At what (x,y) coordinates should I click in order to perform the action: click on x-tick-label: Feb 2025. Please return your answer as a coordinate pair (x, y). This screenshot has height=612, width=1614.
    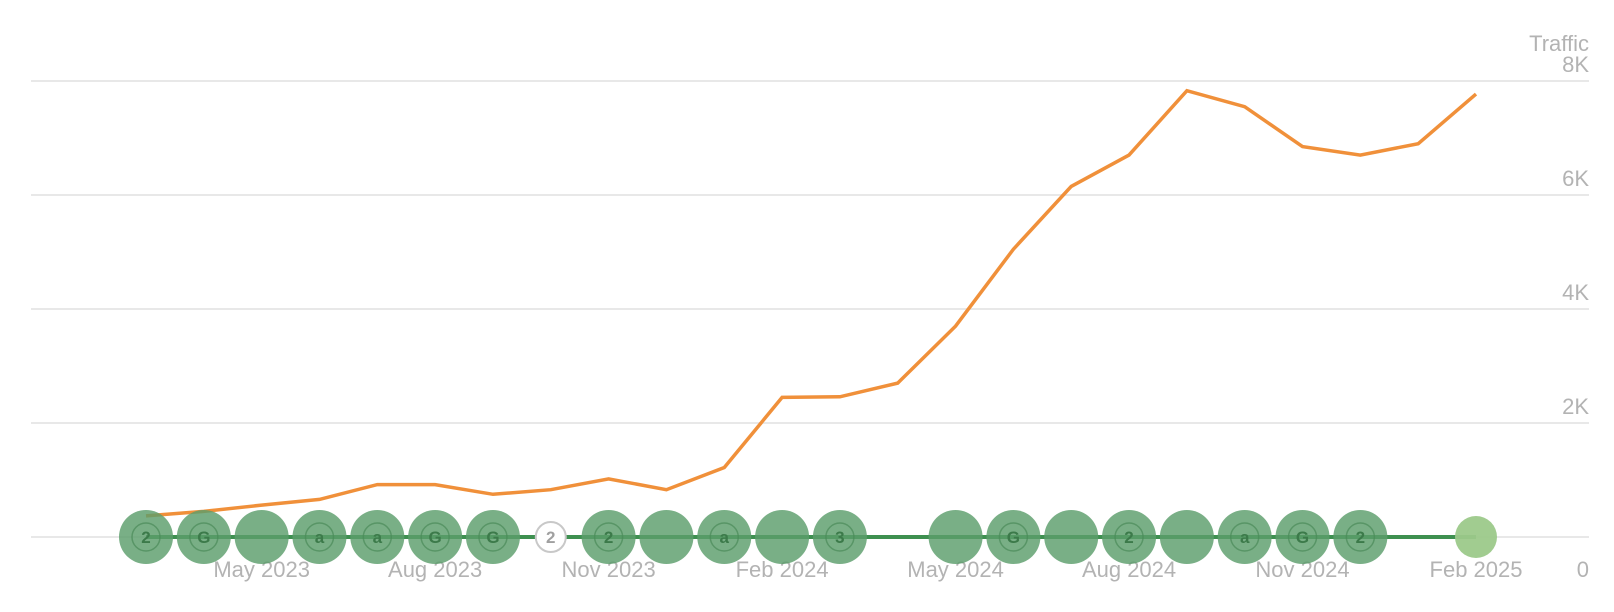
    Looking at the image, I should click on (1476, 569).